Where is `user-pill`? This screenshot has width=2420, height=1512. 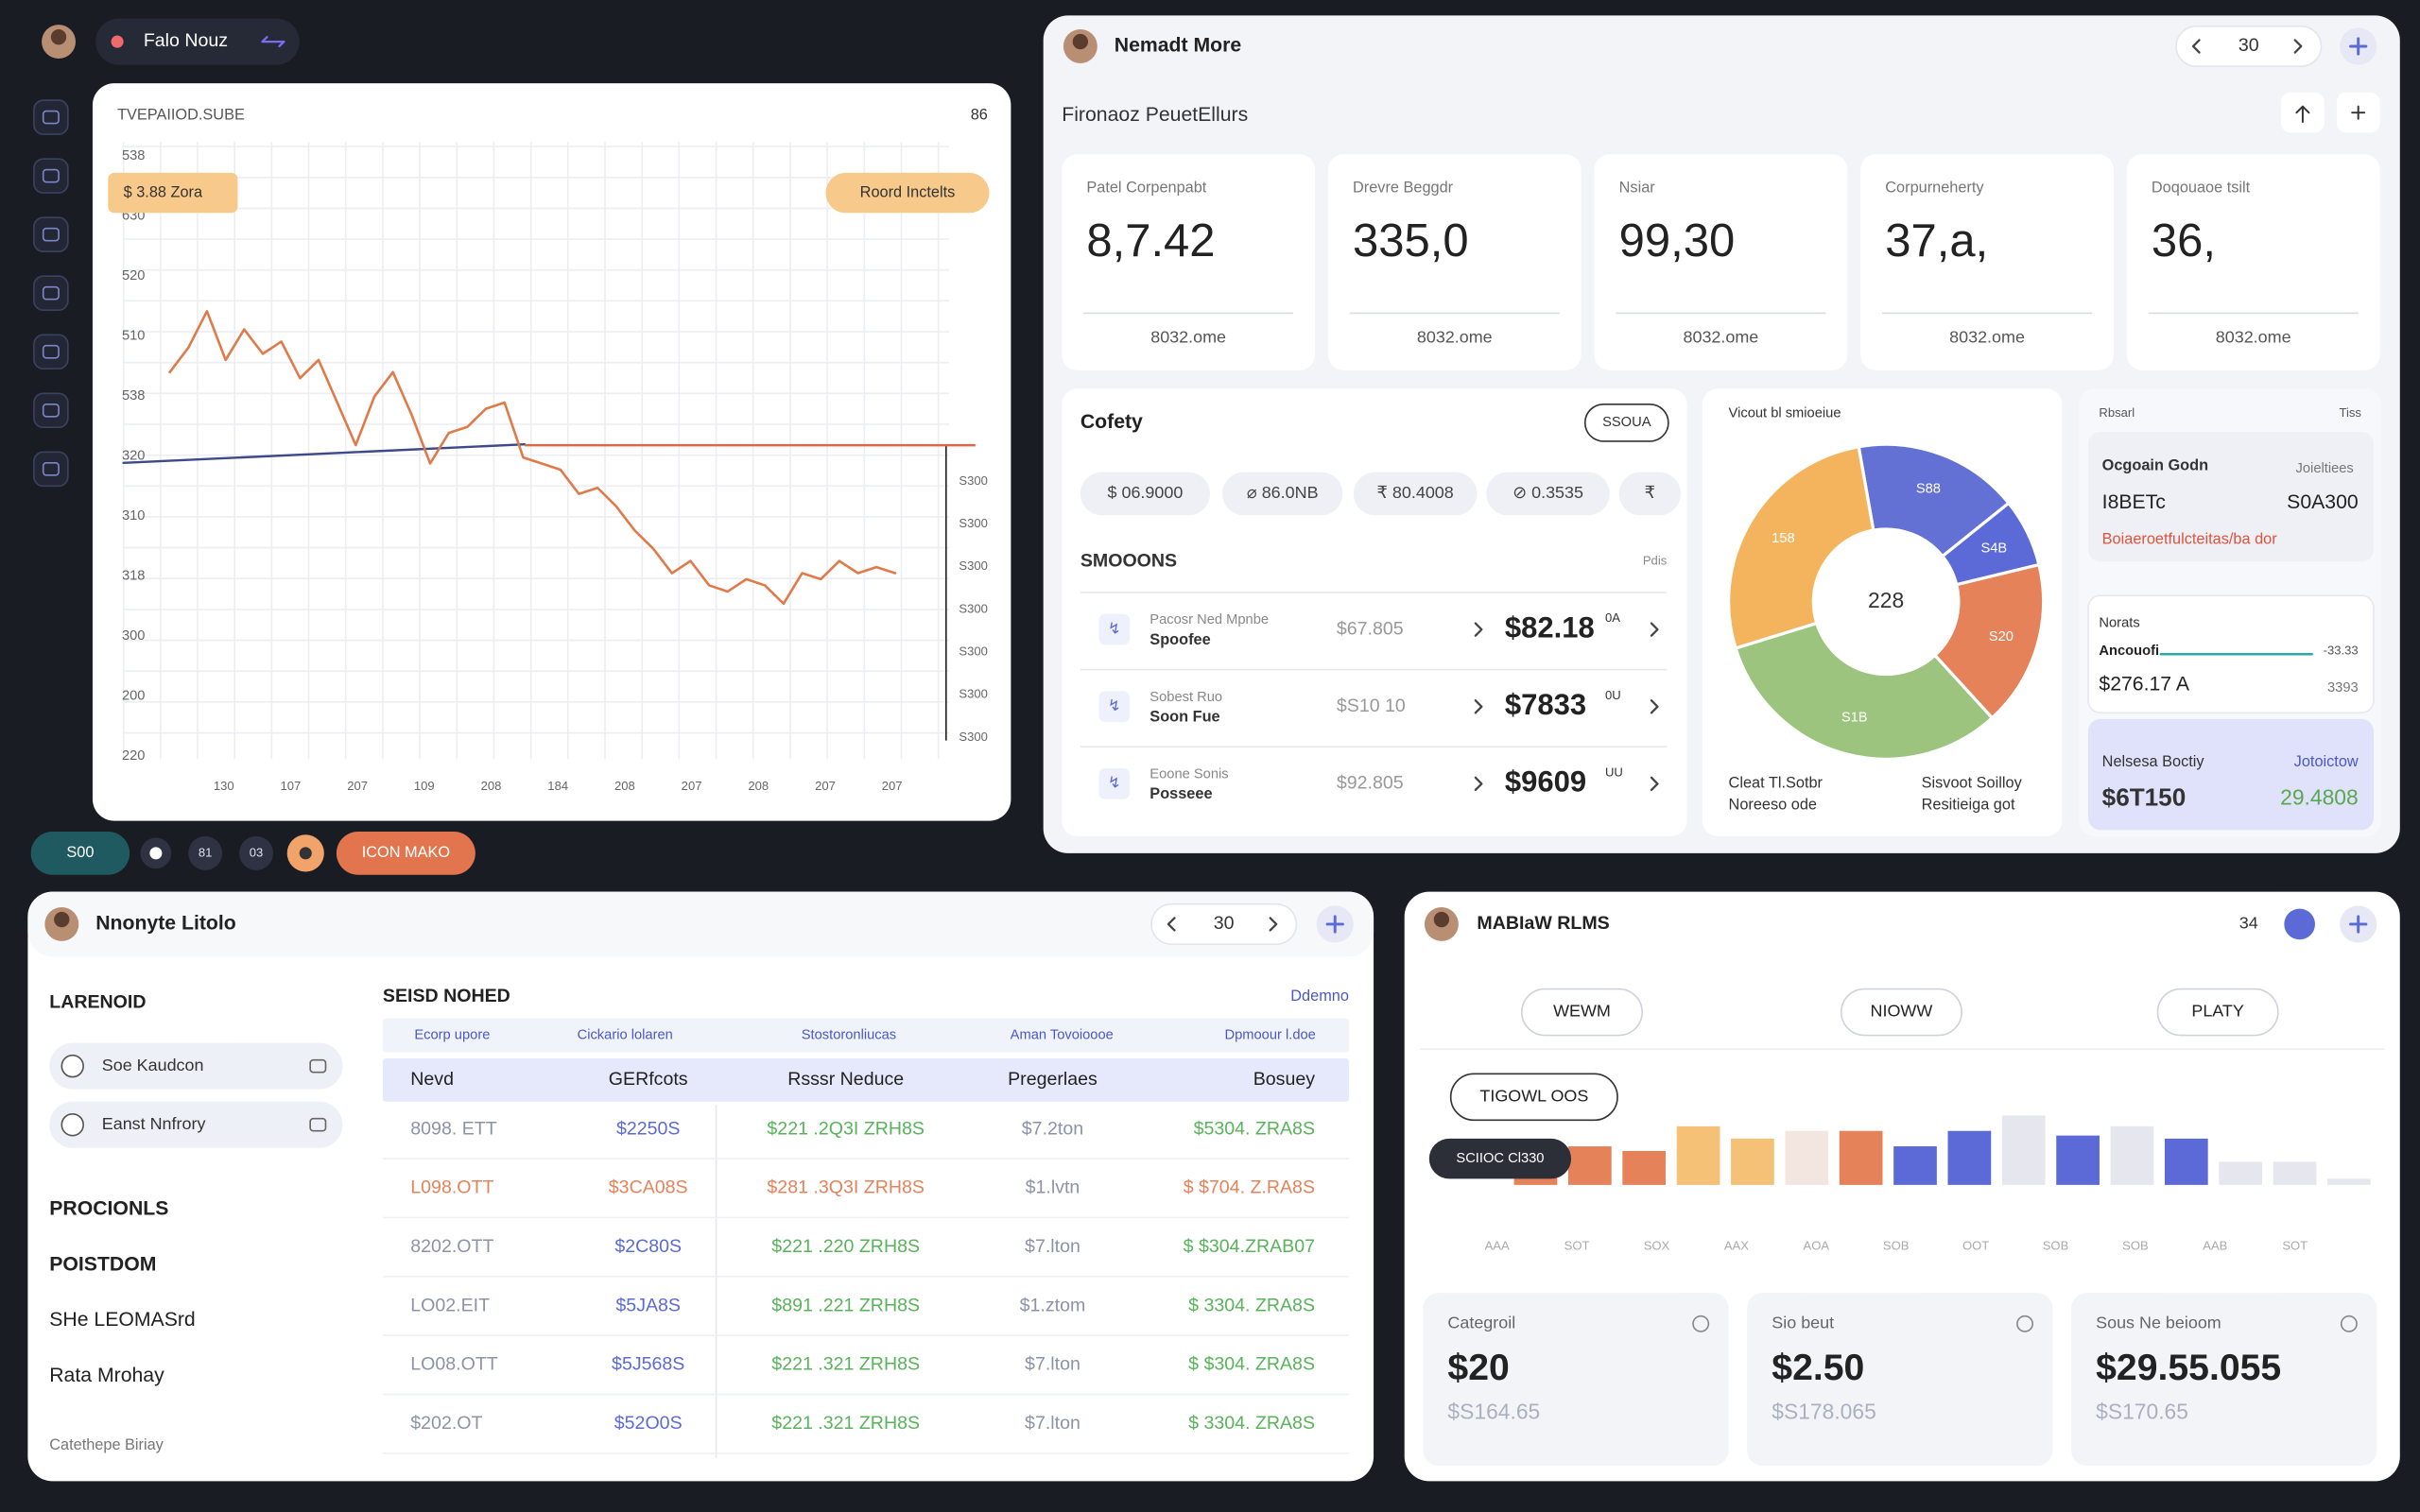
user-pill is located at coordinates (197, 41).